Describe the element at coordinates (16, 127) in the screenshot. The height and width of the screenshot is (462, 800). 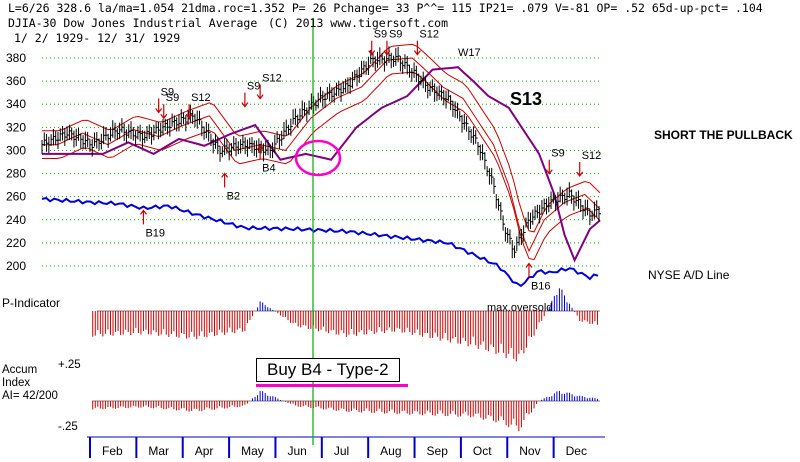
I see `price-tick-label: 320` at that location.